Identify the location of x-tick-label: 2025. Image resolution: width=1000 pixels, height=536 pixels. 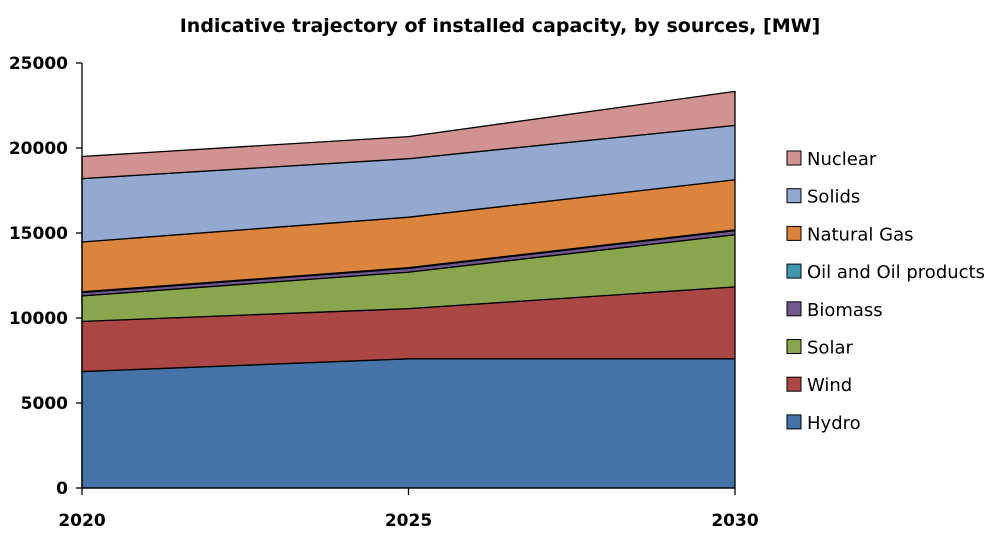
(408, 521).